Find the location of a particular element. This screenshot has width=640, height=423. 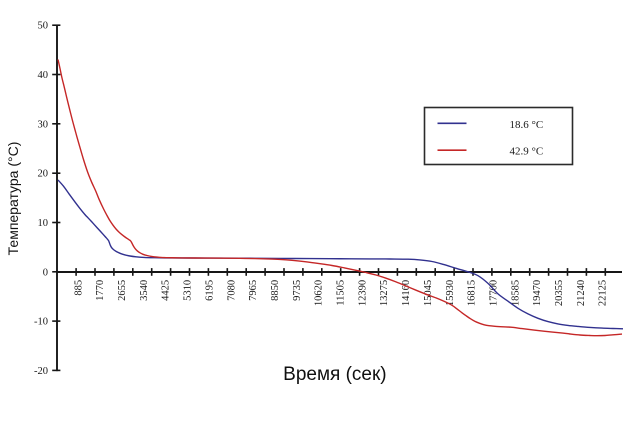

svg-text: 11505 is located at coordinates (341, 293).